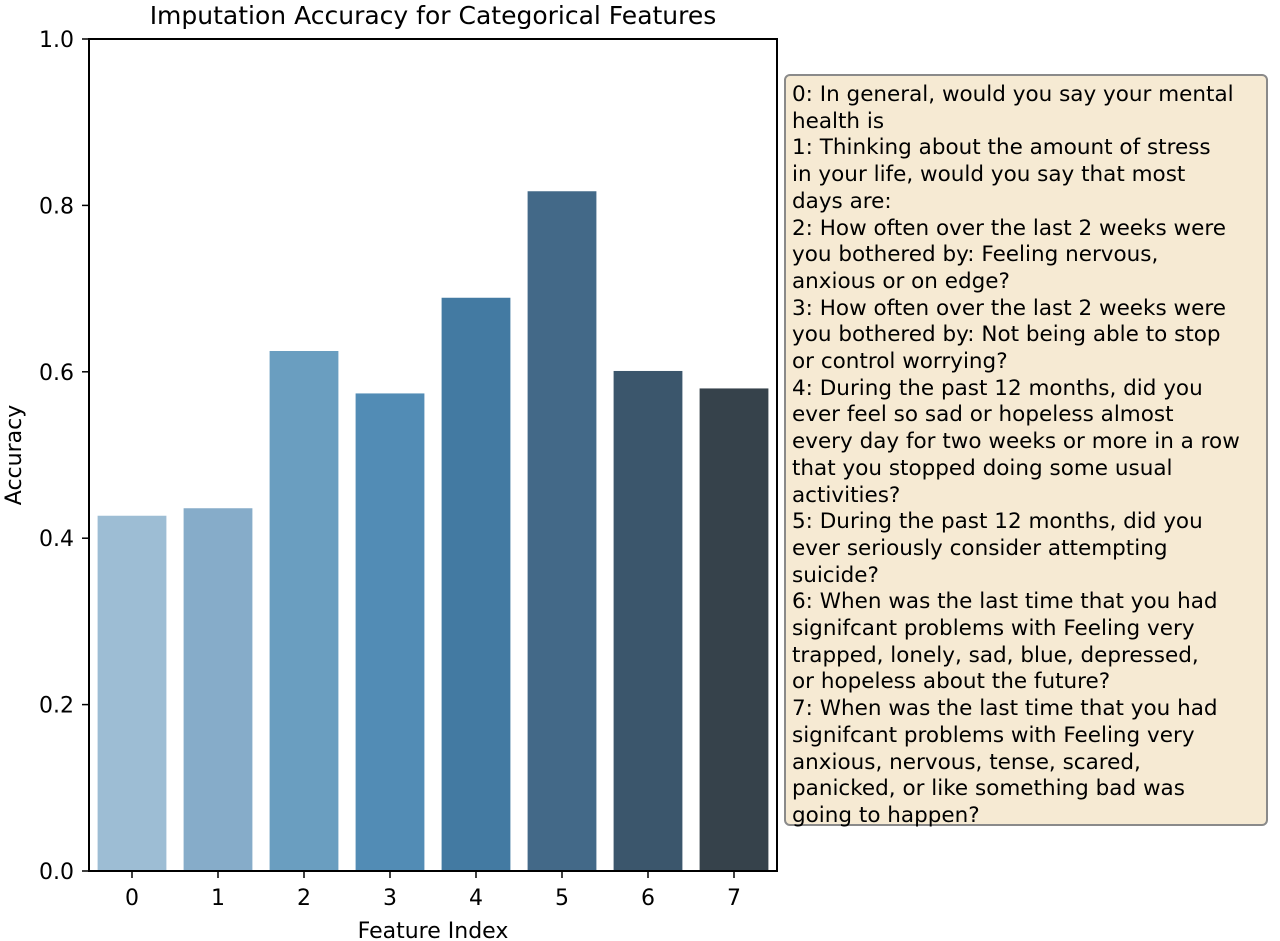 The width and height of the screenshot is (1280, 941). What do you see at coordinates (1013, 94) in the screenshot?
I see `feature-description-line: 0: In general, would you say your mental` at bounding box center [1013, 94].